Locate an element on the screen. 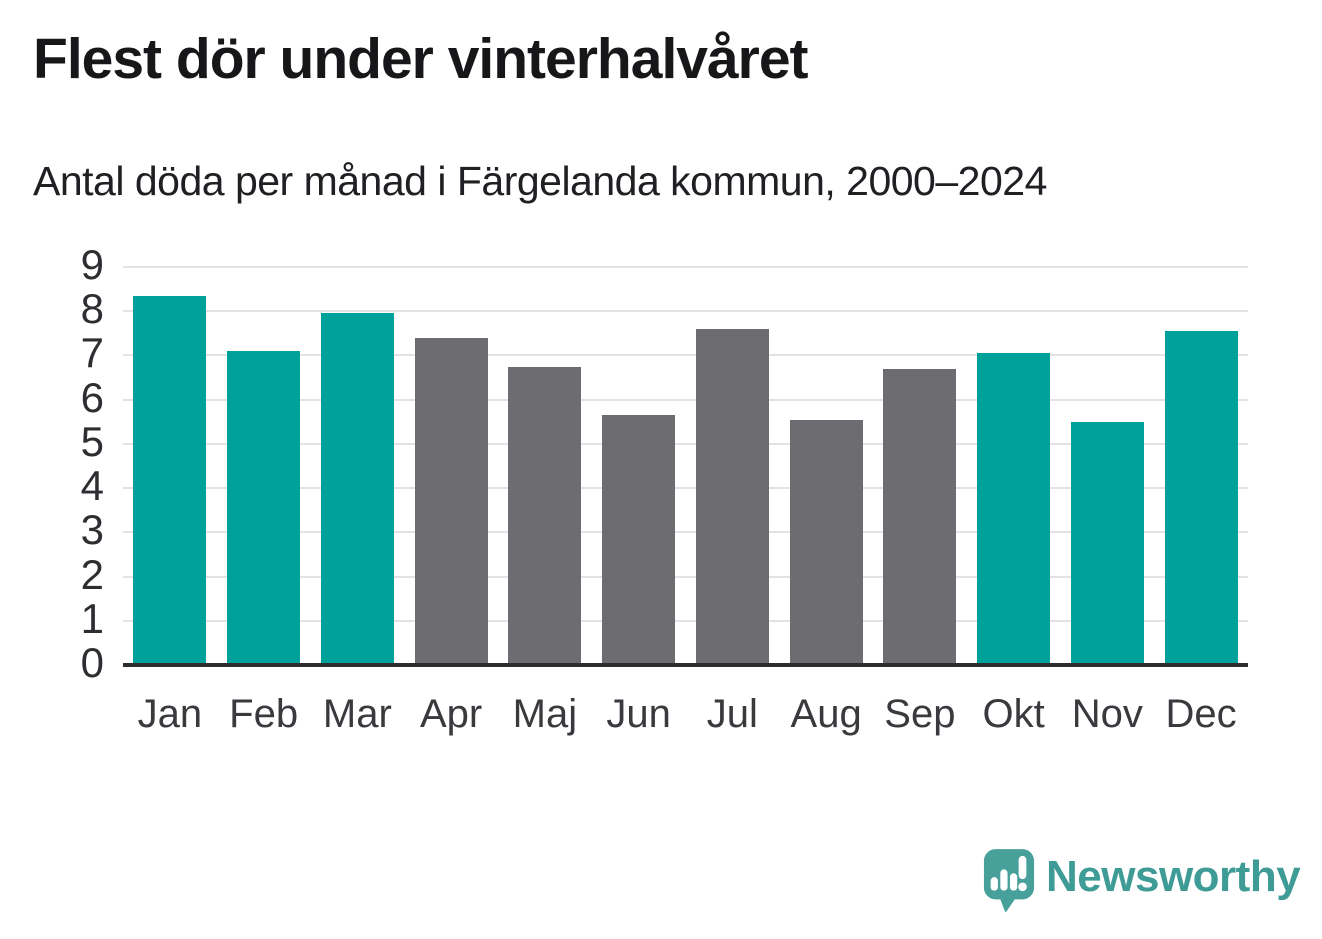 Image resolution: width=1322 pixels, height=939 pixels. x-axis-month-label: Dec is located at coordinates (1201, 714).